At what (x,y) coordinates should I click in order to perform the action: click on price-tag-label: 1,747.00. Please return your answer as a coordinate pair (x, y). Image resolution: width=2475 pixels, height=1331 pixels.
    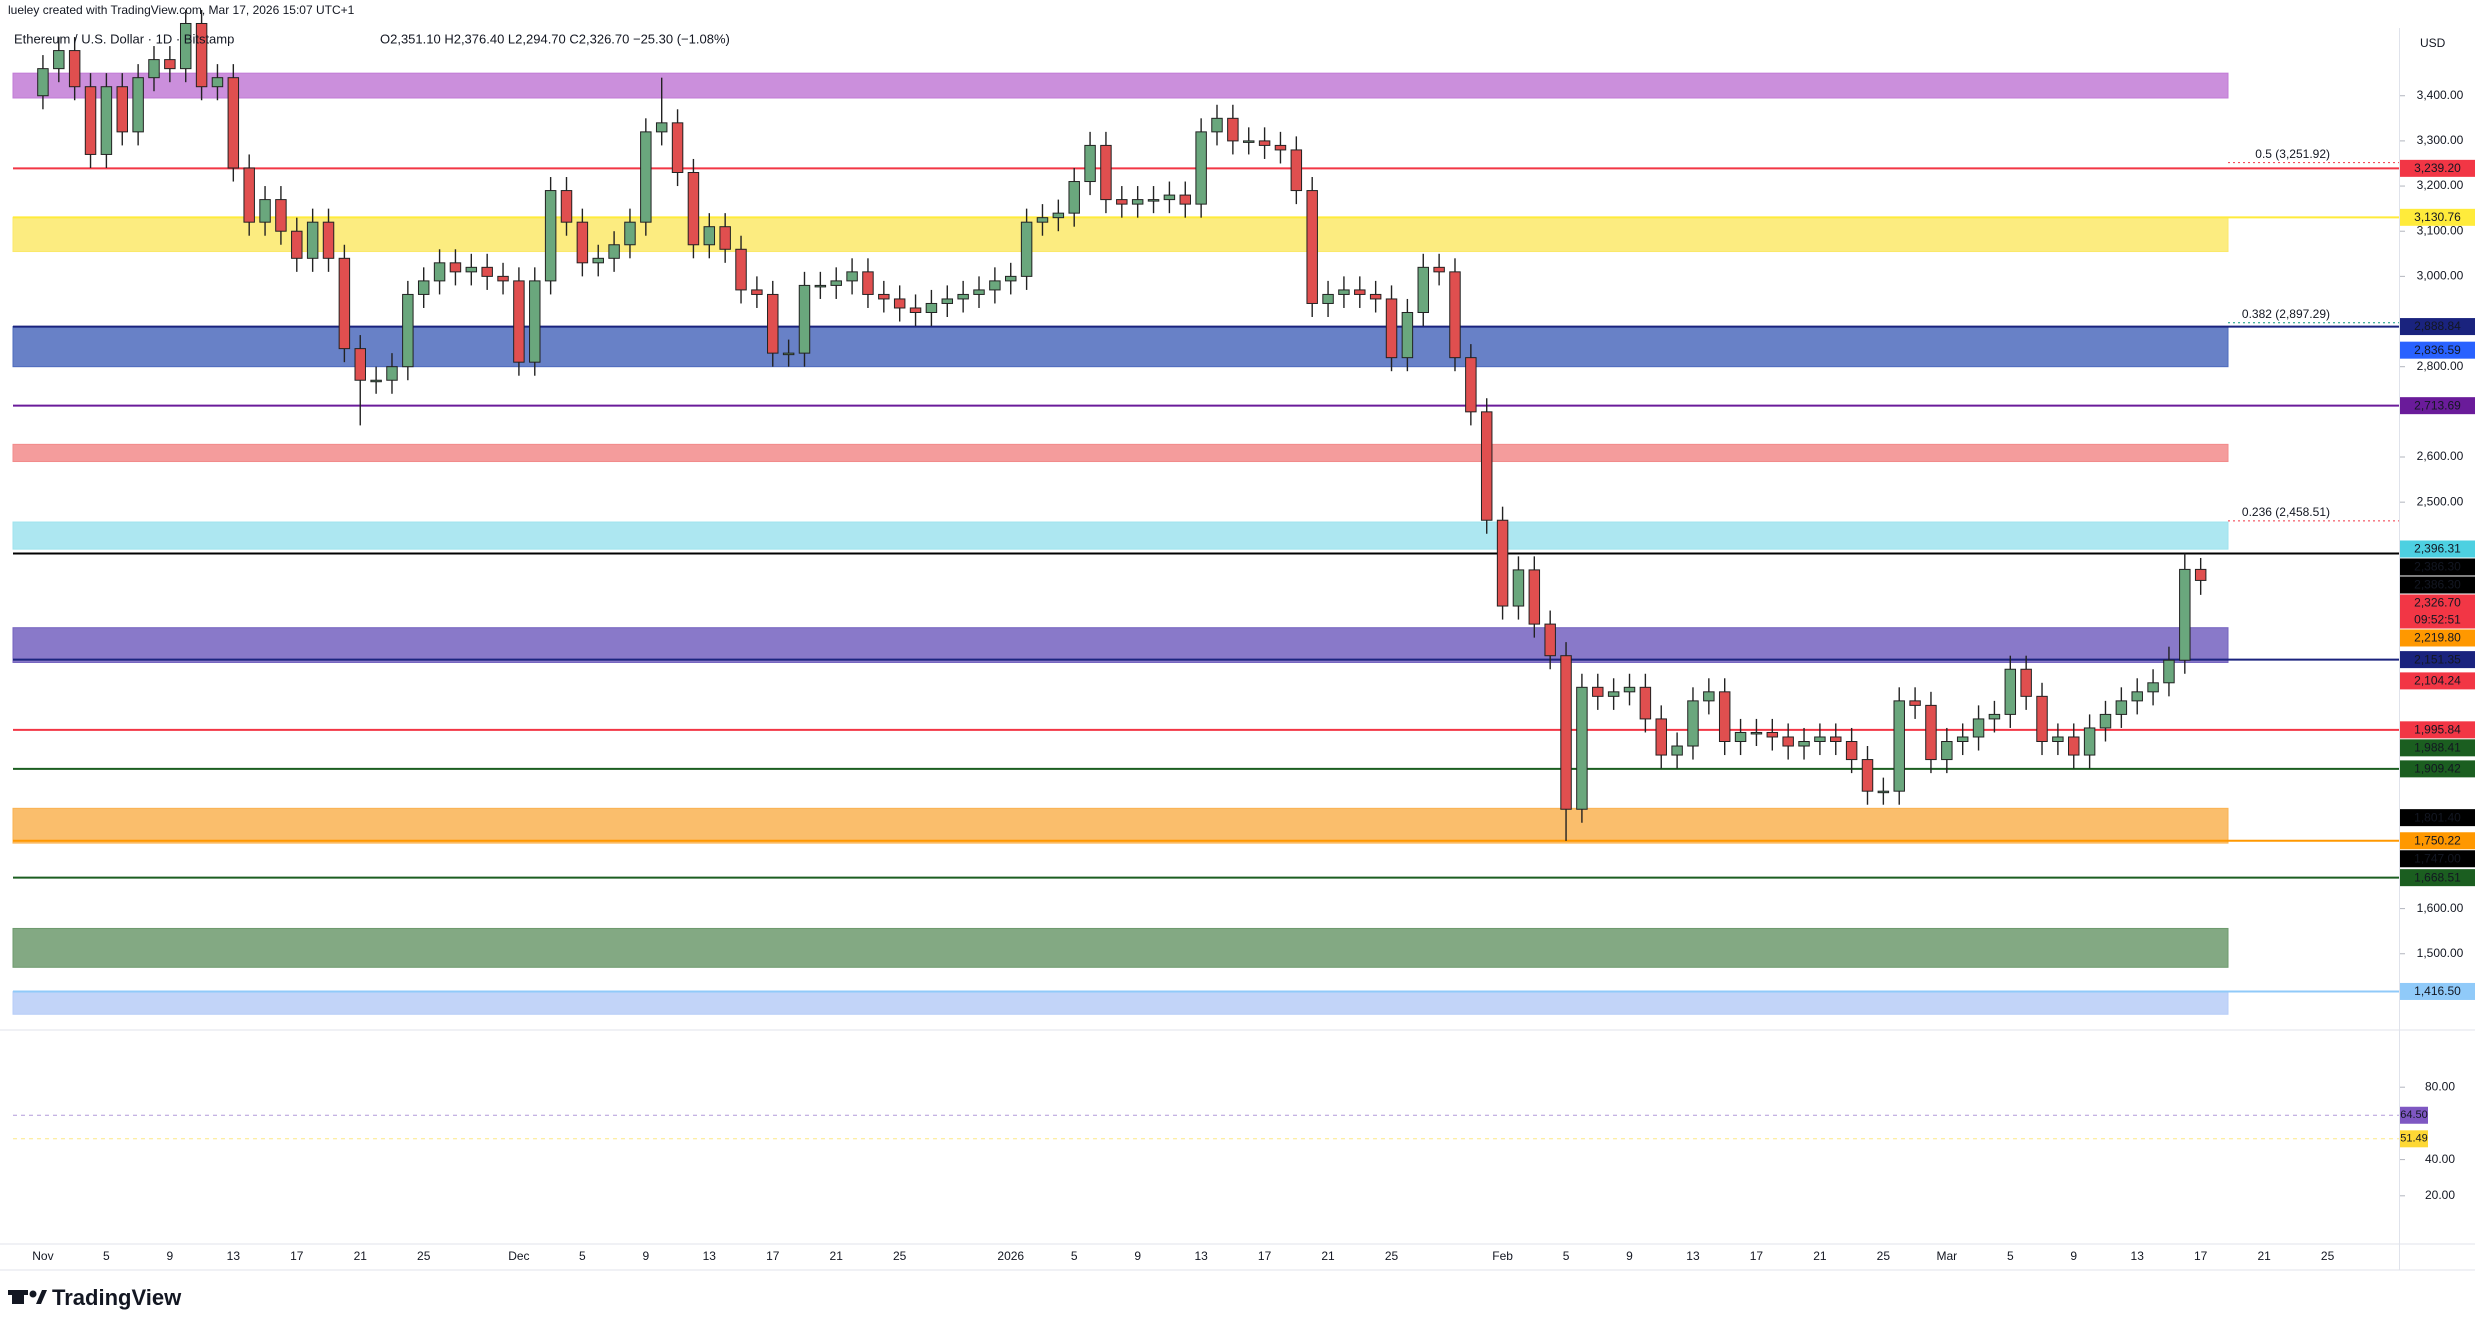
    Looking at the image, I should click on (2437, 858).